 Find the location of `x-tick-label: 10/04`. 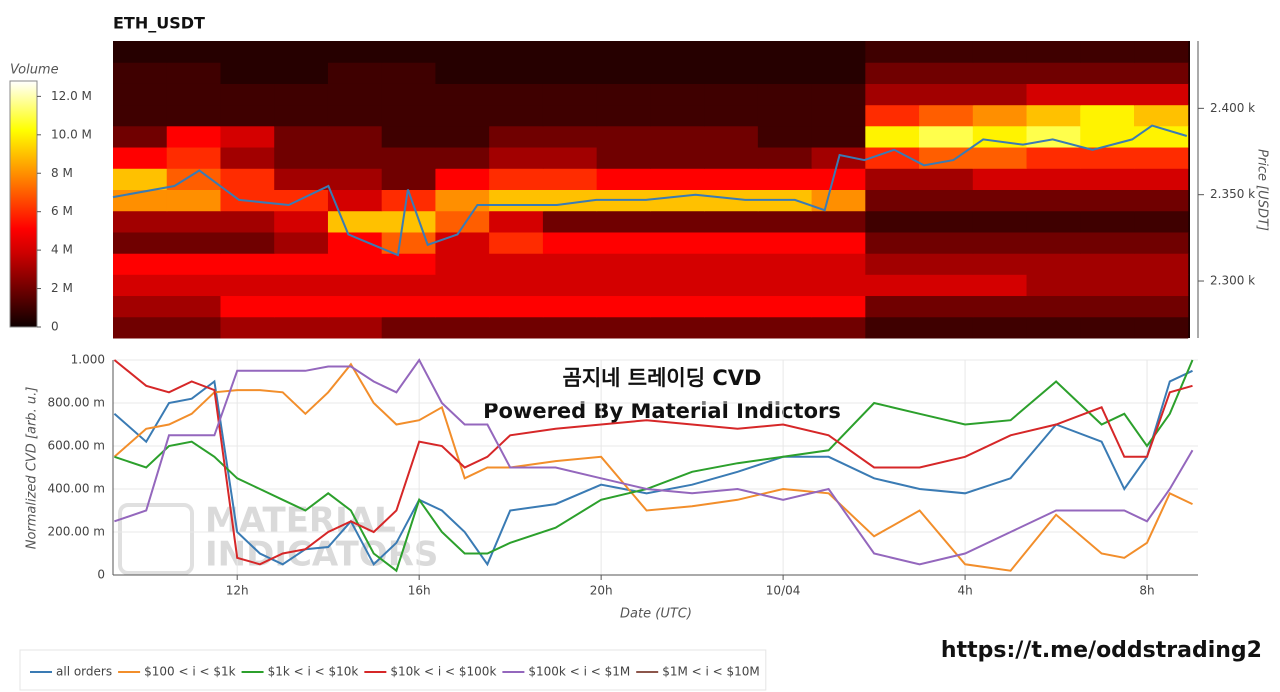

x-tick-label: 10/04 is located at coordinates (783, 591).